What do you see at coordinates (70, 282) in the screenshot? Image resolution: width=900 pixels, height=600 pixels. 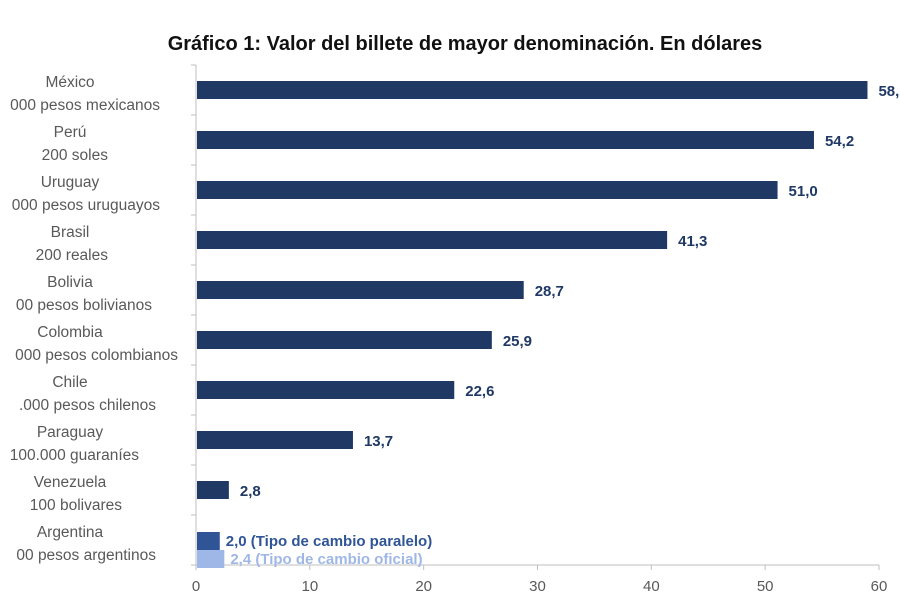 I see `category-label: Bolivia` at bounding box center [70, 282].